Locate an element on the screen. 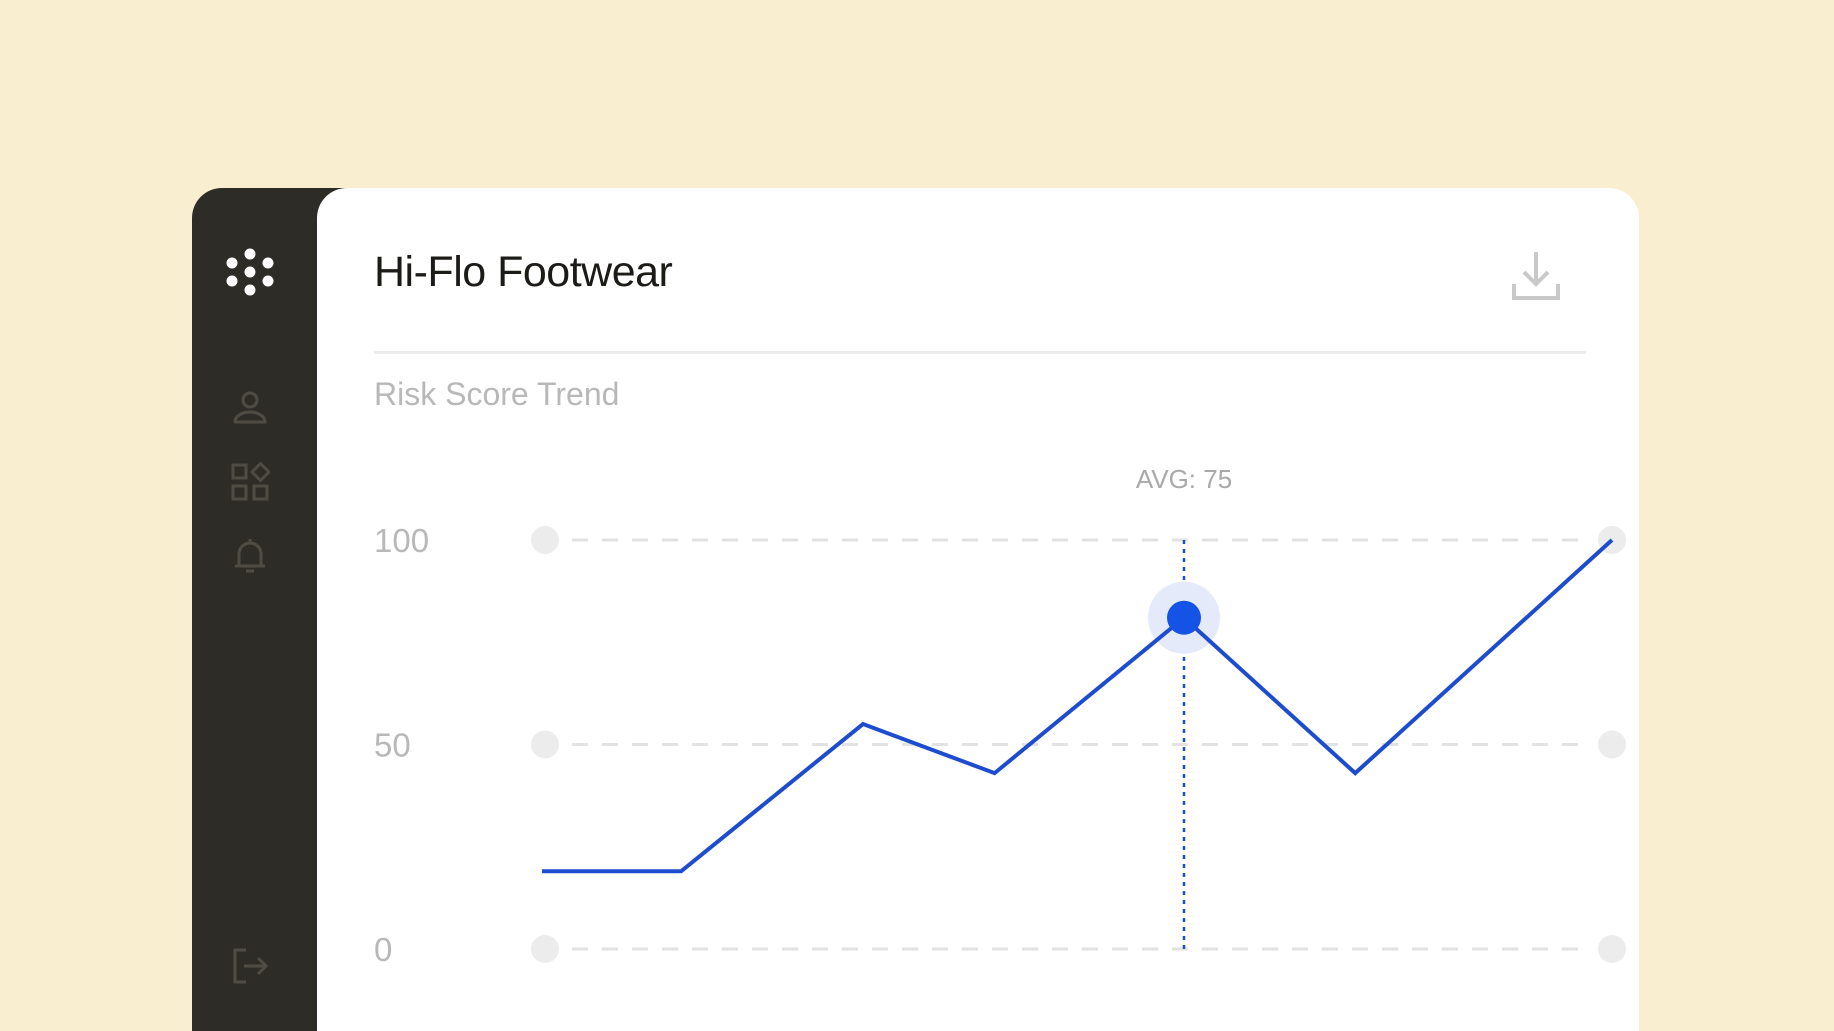 This screenshot has height=1031, width=1834. y-tick-label: 0 is located at coordinates (383, 949).